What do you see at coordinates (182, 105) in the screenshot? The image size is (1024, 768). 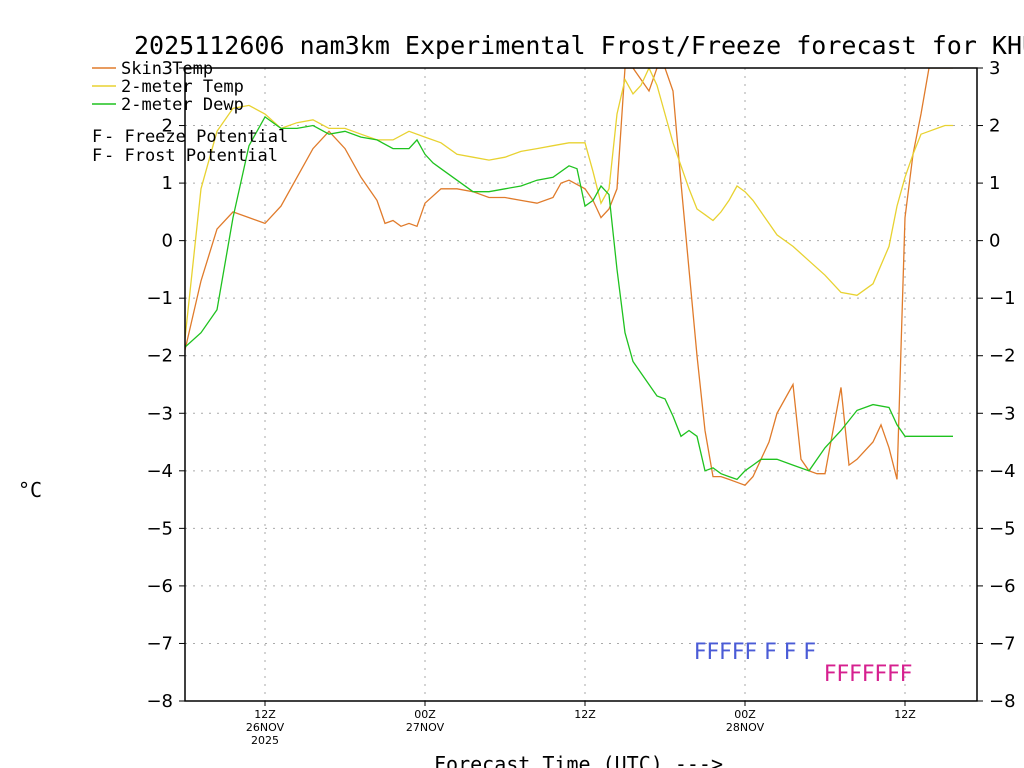 I see `legend-label: 2-meter Dewp` at bounding box center [182, 105].